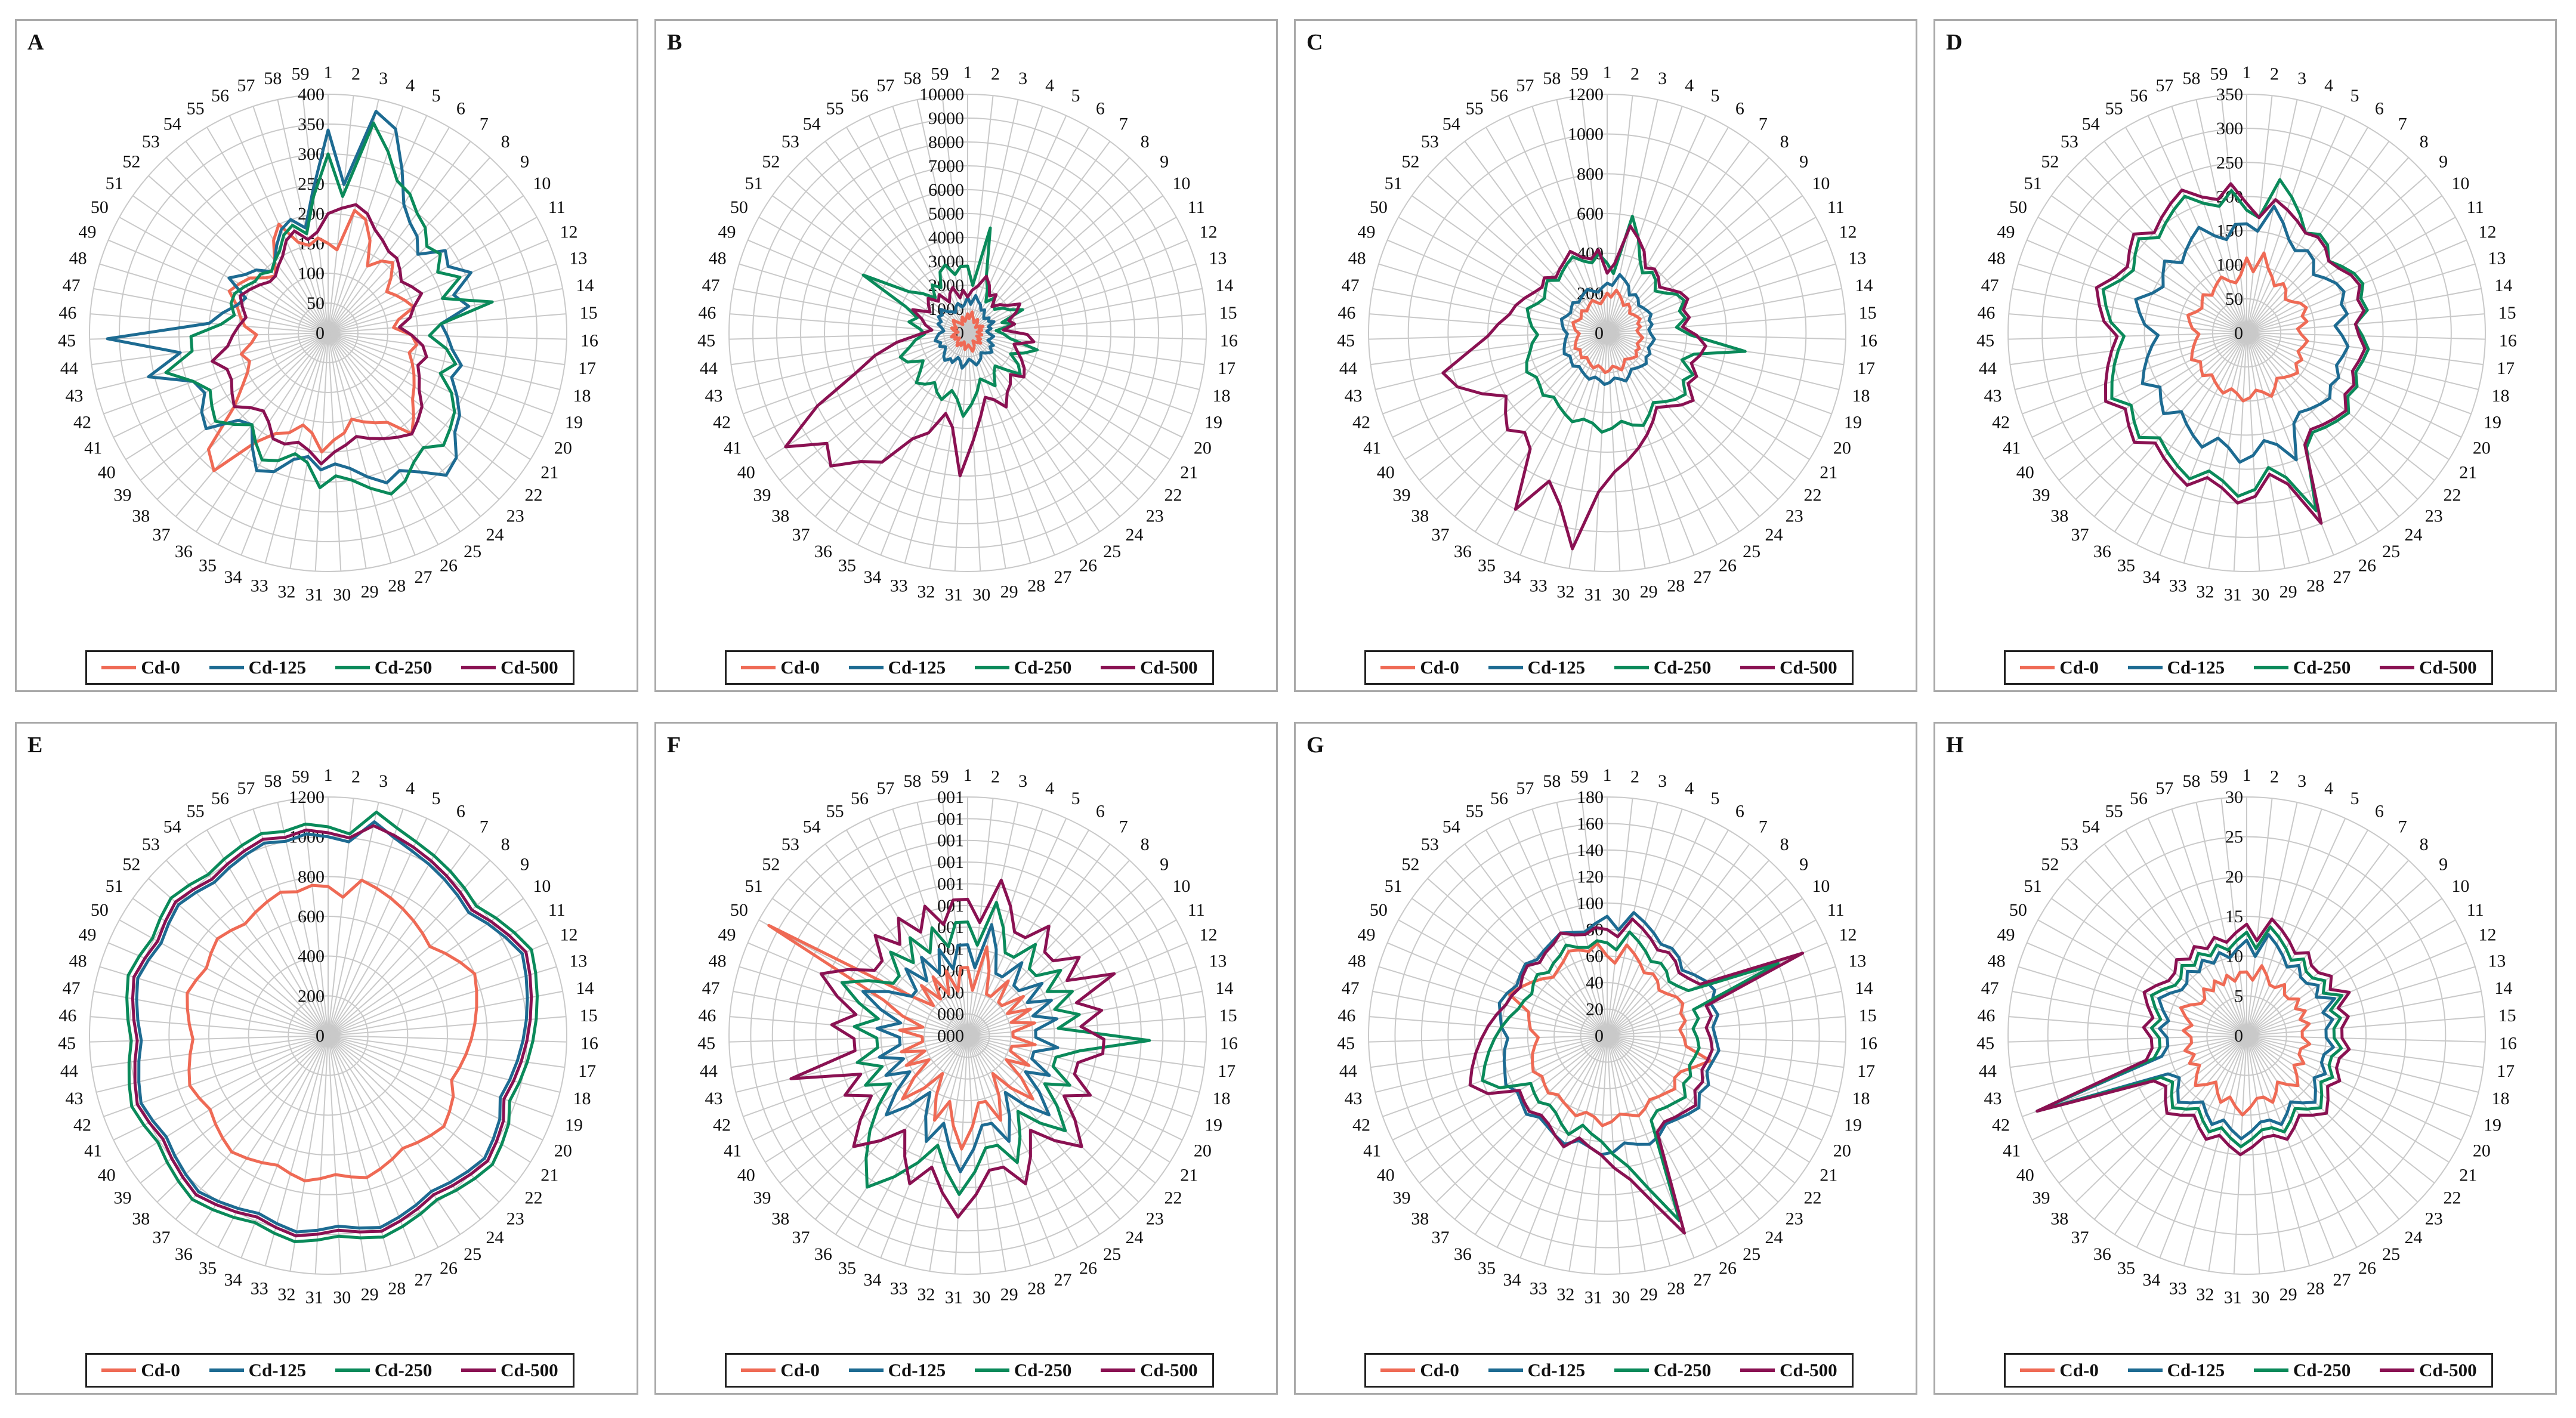  What do you see at coordinates (2434, 1219) in the screenshot?
I see `category-label: 23` at bounding box center [2434, 1219].